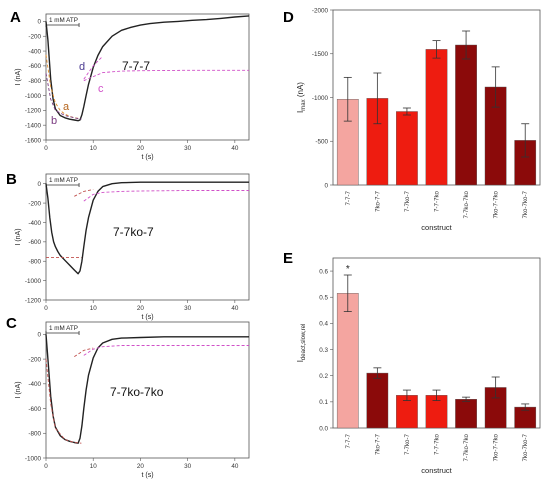 The image size is (550, 485). What do you see at coordinates (323, 376) in the screenshot?
I see `y-tick-label: 0.2` at bounding box center [323, 376].